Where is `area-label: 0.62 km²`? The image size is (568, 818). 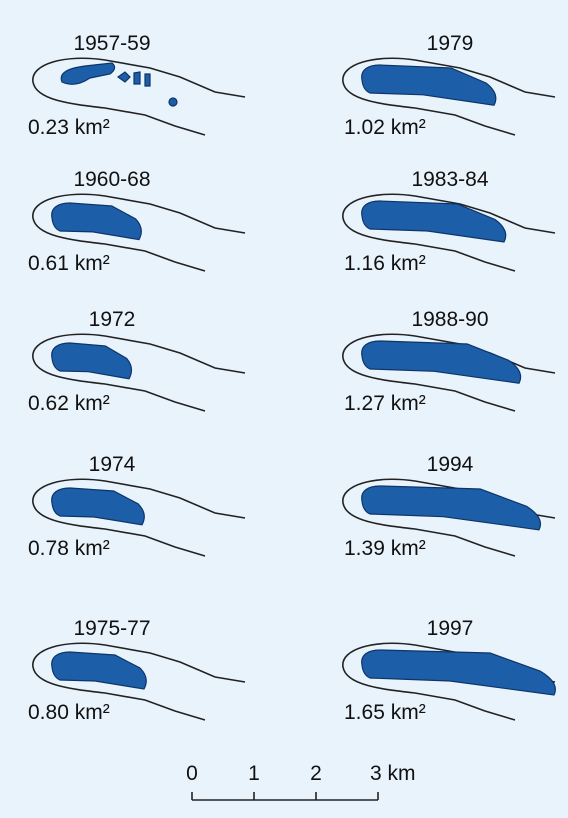 area-label: 0.62 km² is located at coordinates (69, 403).